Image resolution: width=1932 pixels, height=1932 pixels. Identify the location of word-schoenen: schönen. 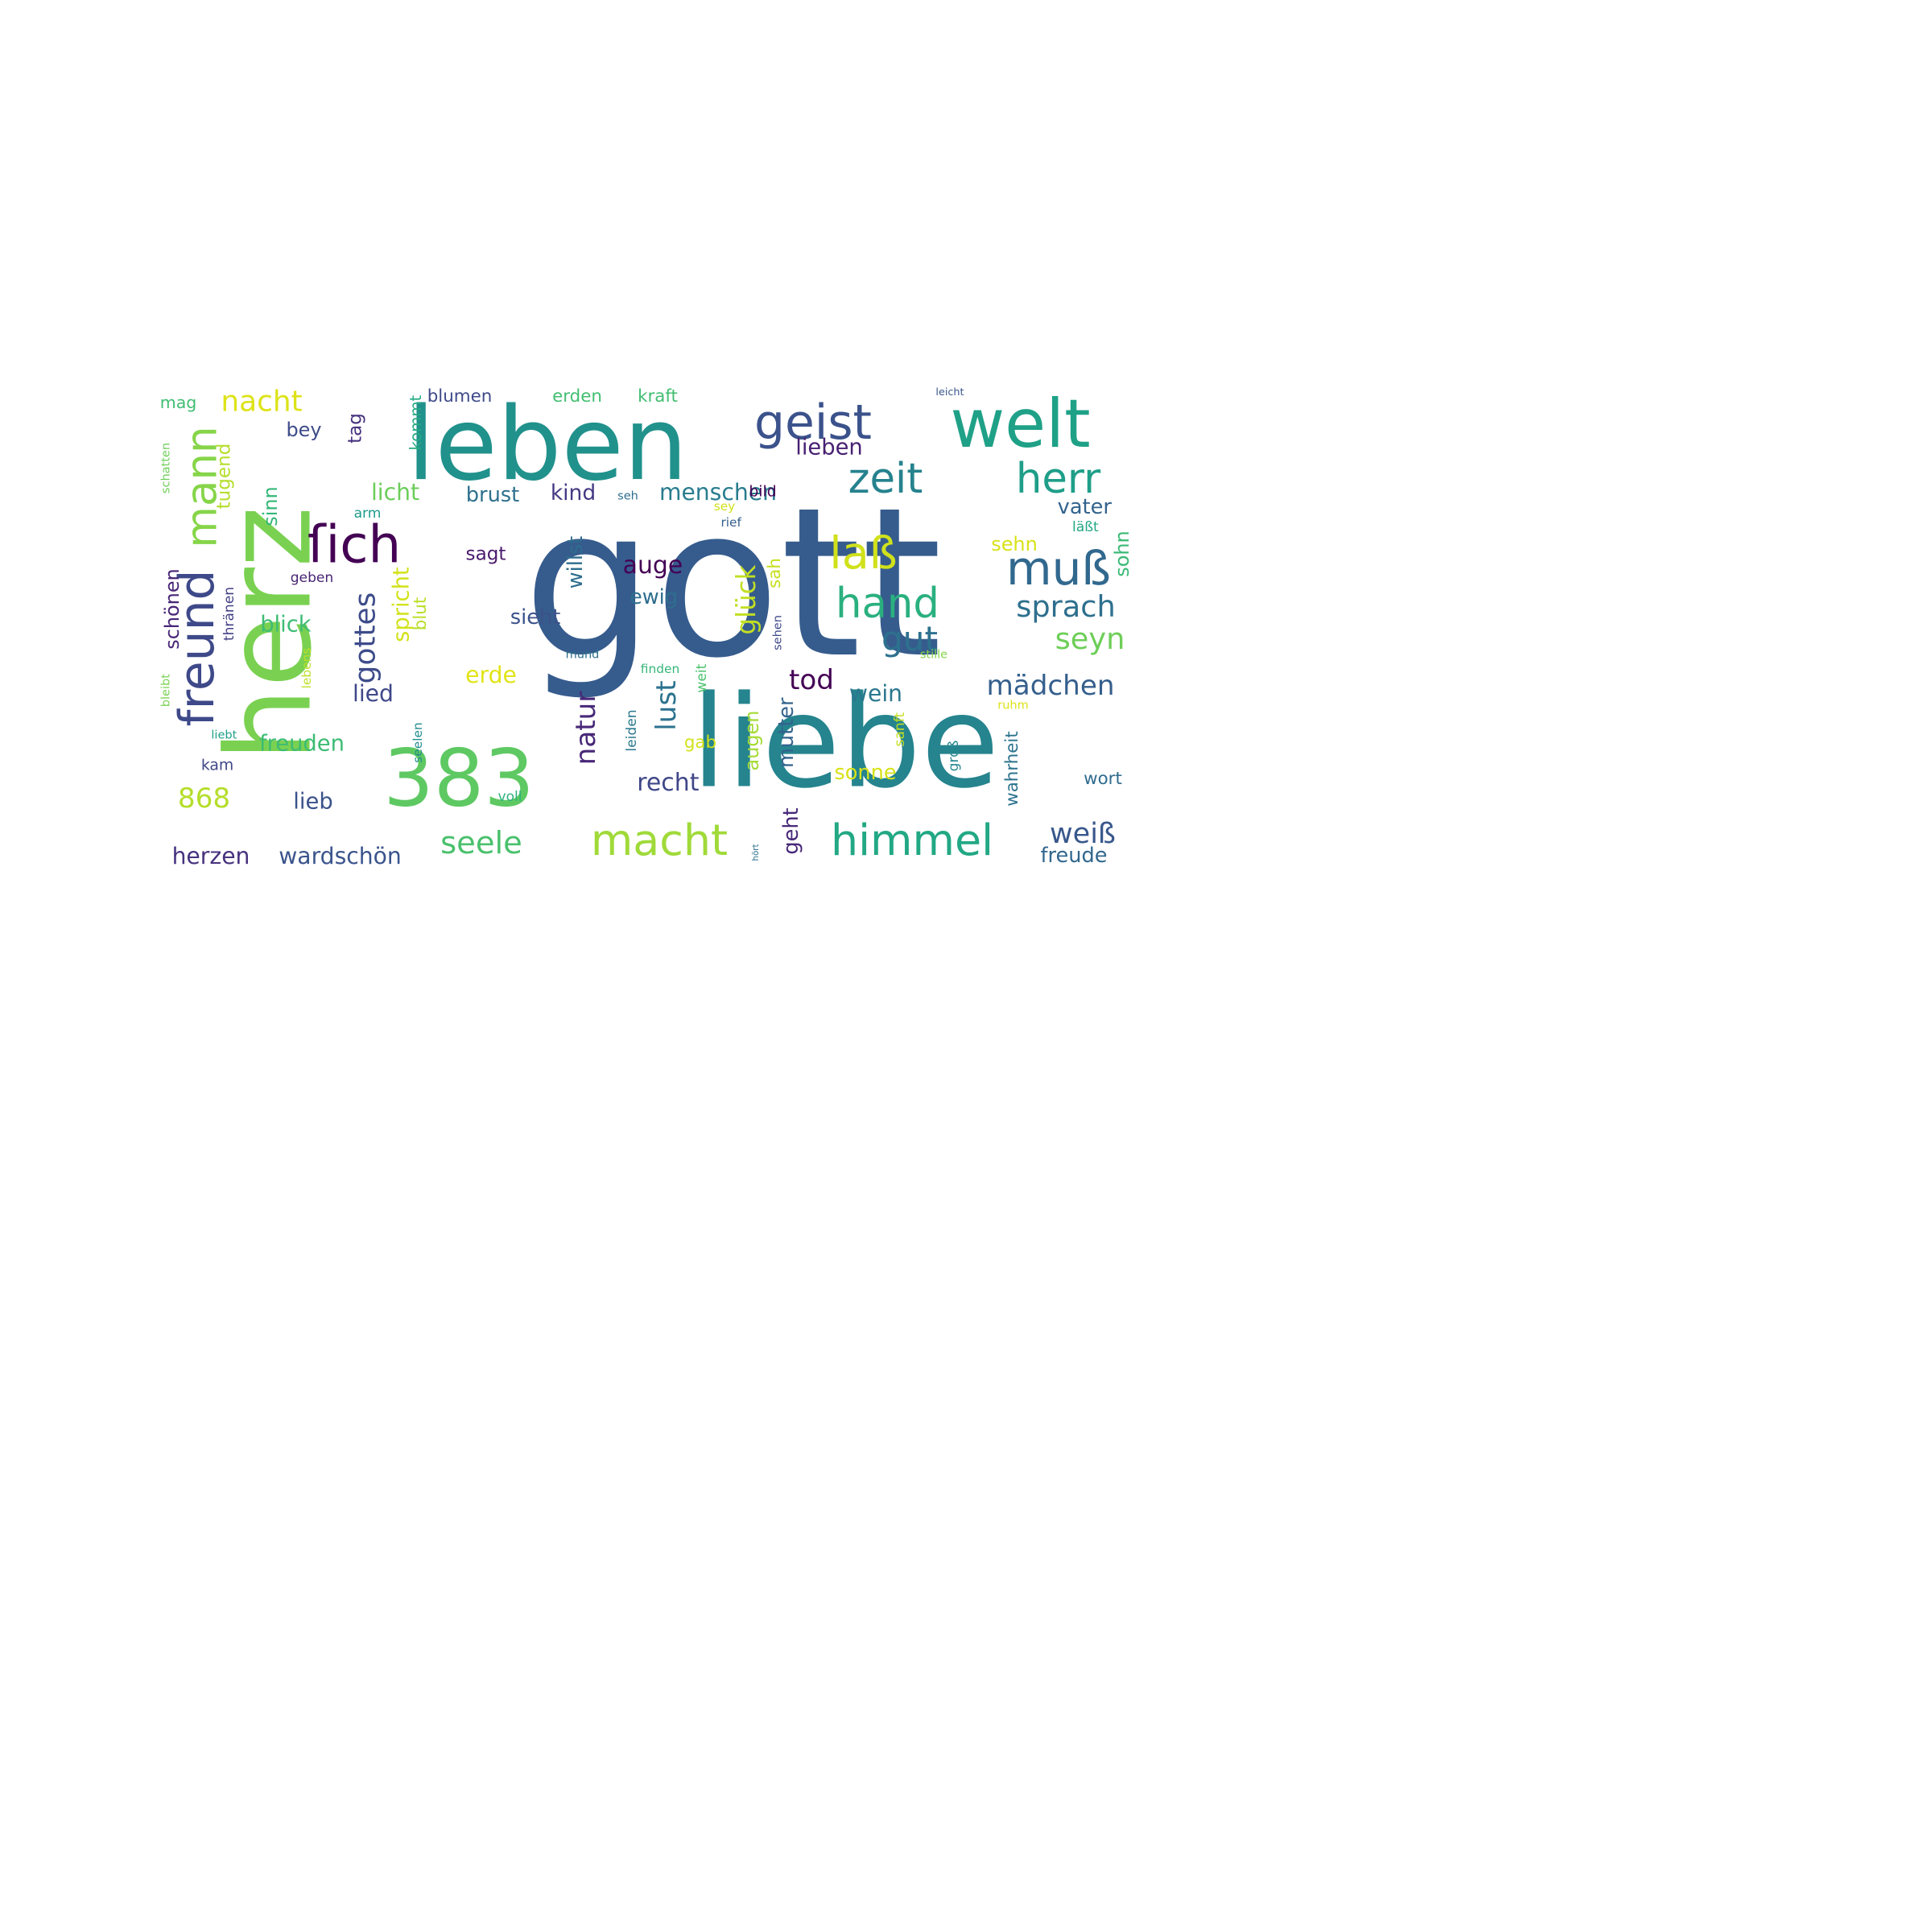
(172, 608).